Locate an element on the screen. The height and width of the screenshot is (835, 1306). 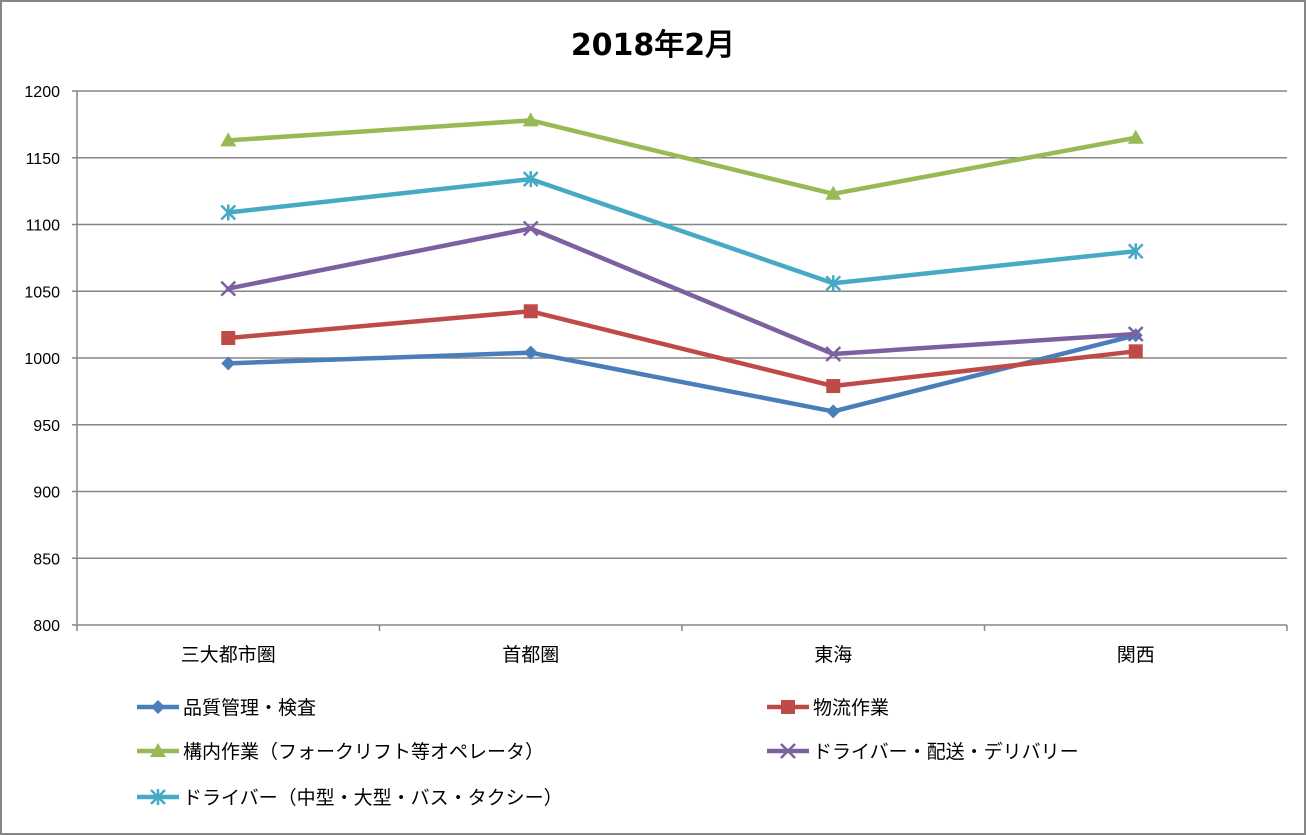
legend-item: 物流作業 is located at coordinates (828, 708).